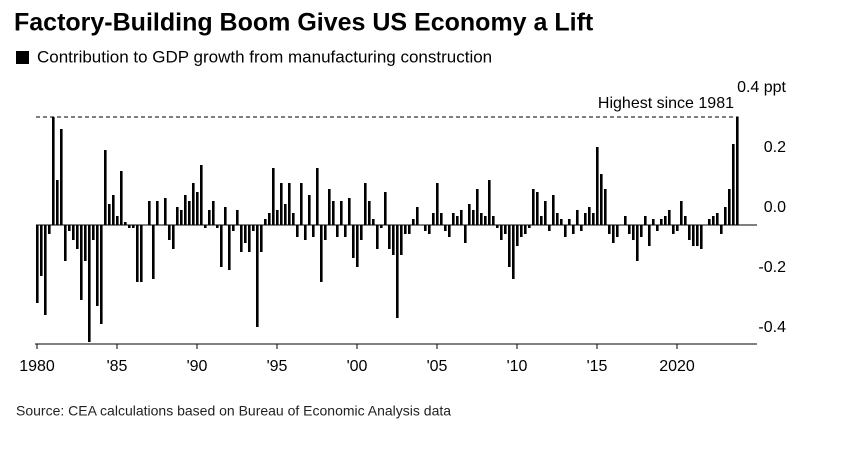  I want to click on x-tick-label: '15, so click(597, 366).